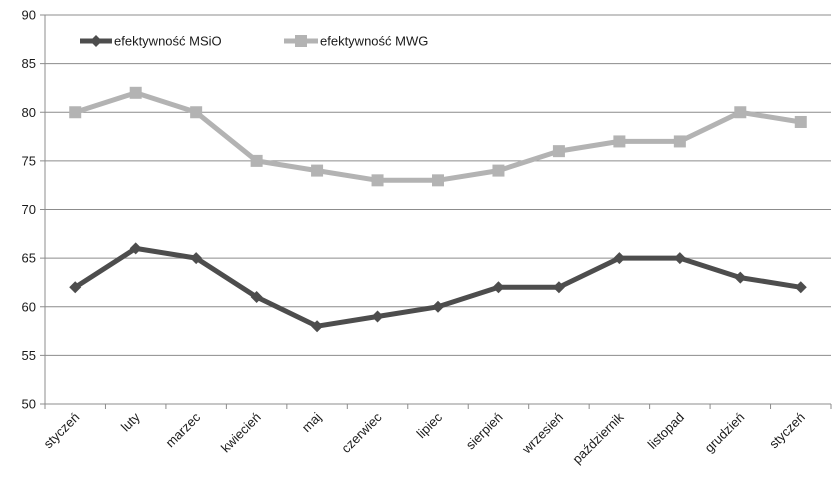 Image resolution: width=833 pixels, height=479 pixels. Describe the element at coordinates (597, 437) in the screenshot. I see `x-tick-label: październik` at that location.